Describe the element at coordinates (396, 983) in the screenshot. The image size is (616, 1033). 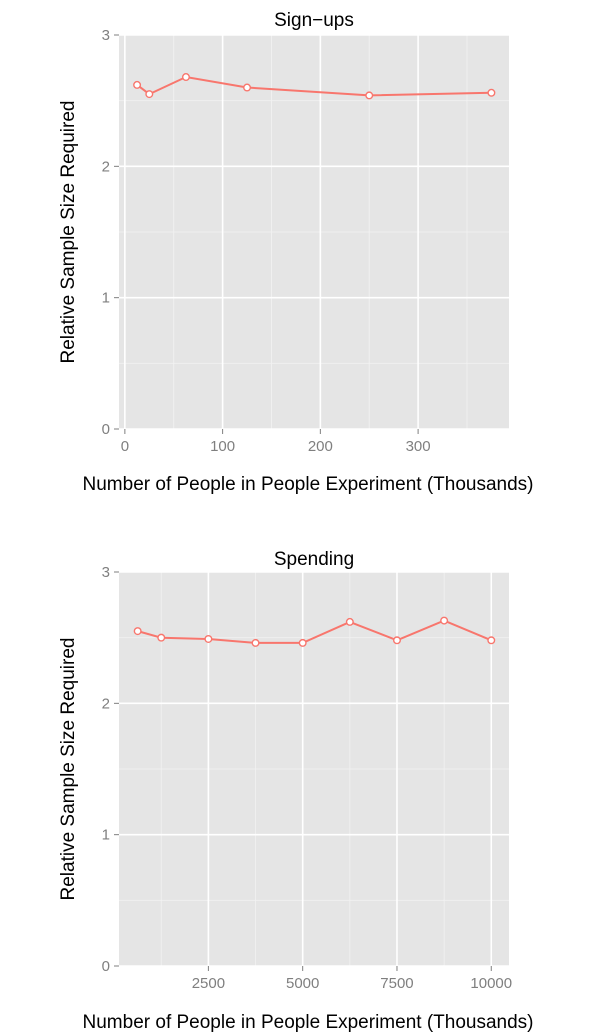
I see `x-tick-label: 7500` at that location.